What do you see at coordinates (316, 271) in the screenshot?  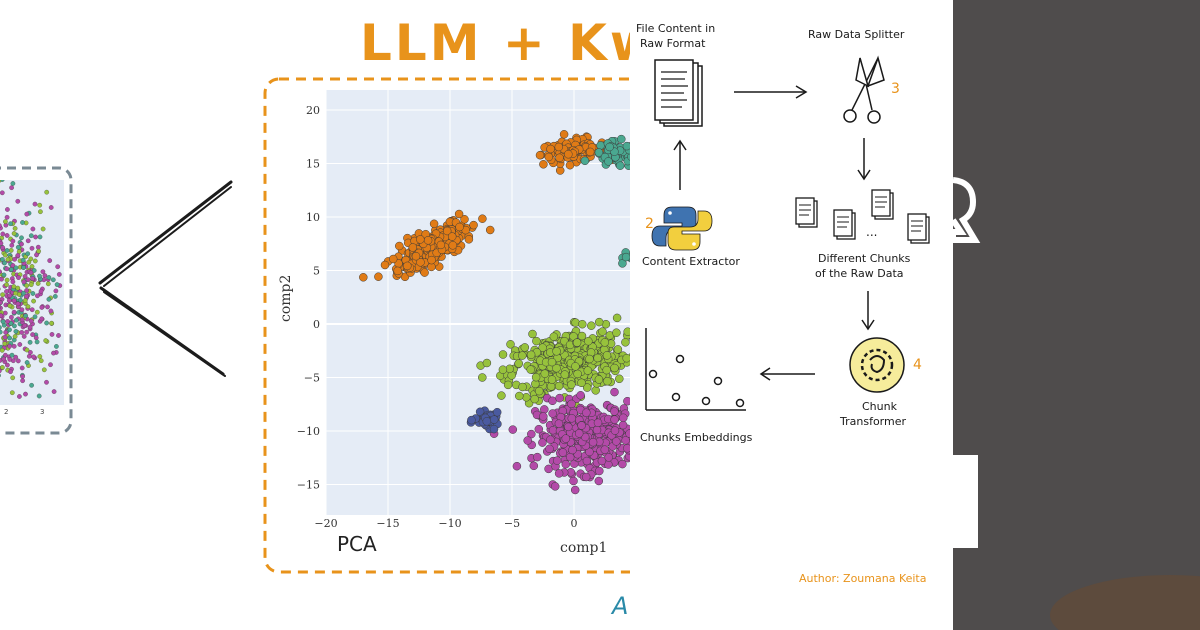 I see `y-tick-label: 5` at bounding box center [316, 271].